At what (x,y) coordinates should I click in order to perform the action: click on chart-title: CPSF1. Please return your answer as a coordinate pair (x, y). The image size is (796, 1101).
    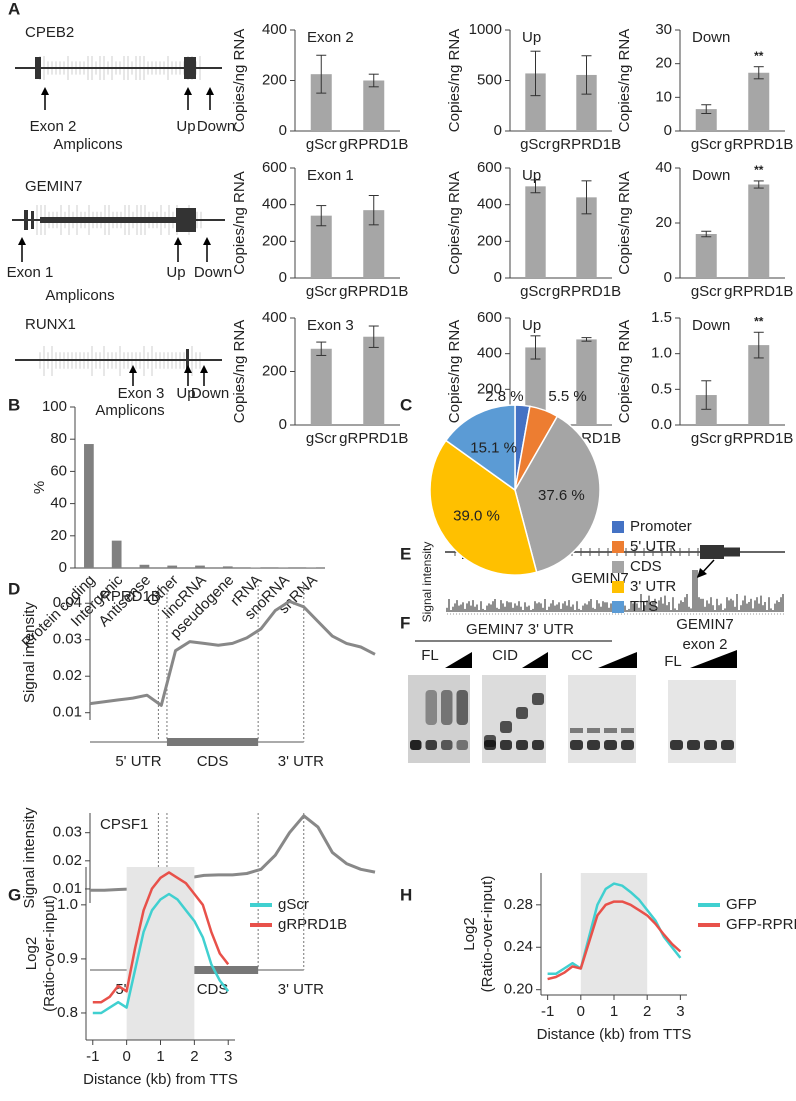
    Looking at the image, I should click on (124, 824).